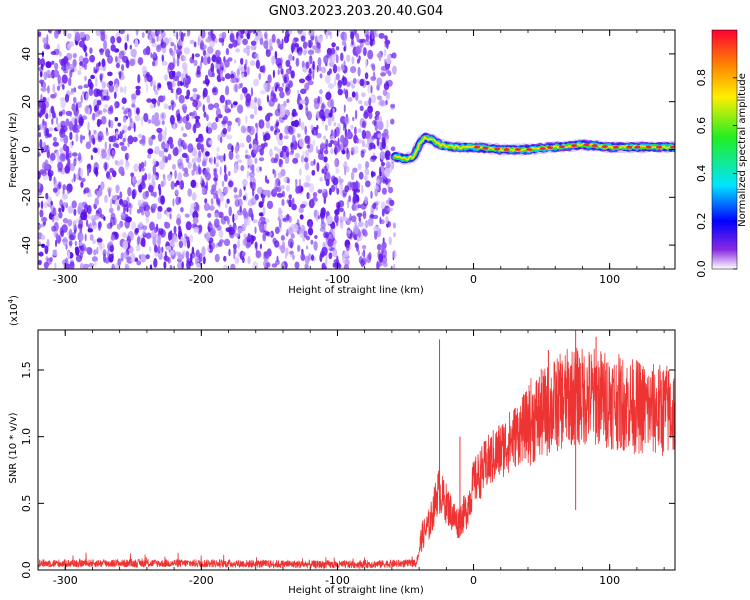 The image size is (750, 600). Describe the element at coordinates (701, 126) in the screenshot. I see `colorbar-tick-label: 0.6` at that location.